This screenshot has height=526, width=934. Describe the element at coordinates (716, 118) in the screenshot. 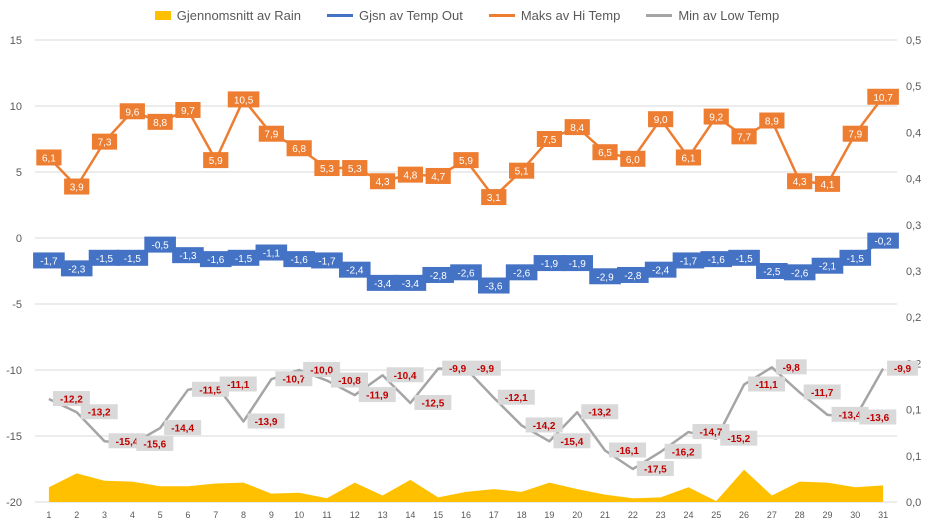

I see `hi-temp-data-label: 9,2` at that location.